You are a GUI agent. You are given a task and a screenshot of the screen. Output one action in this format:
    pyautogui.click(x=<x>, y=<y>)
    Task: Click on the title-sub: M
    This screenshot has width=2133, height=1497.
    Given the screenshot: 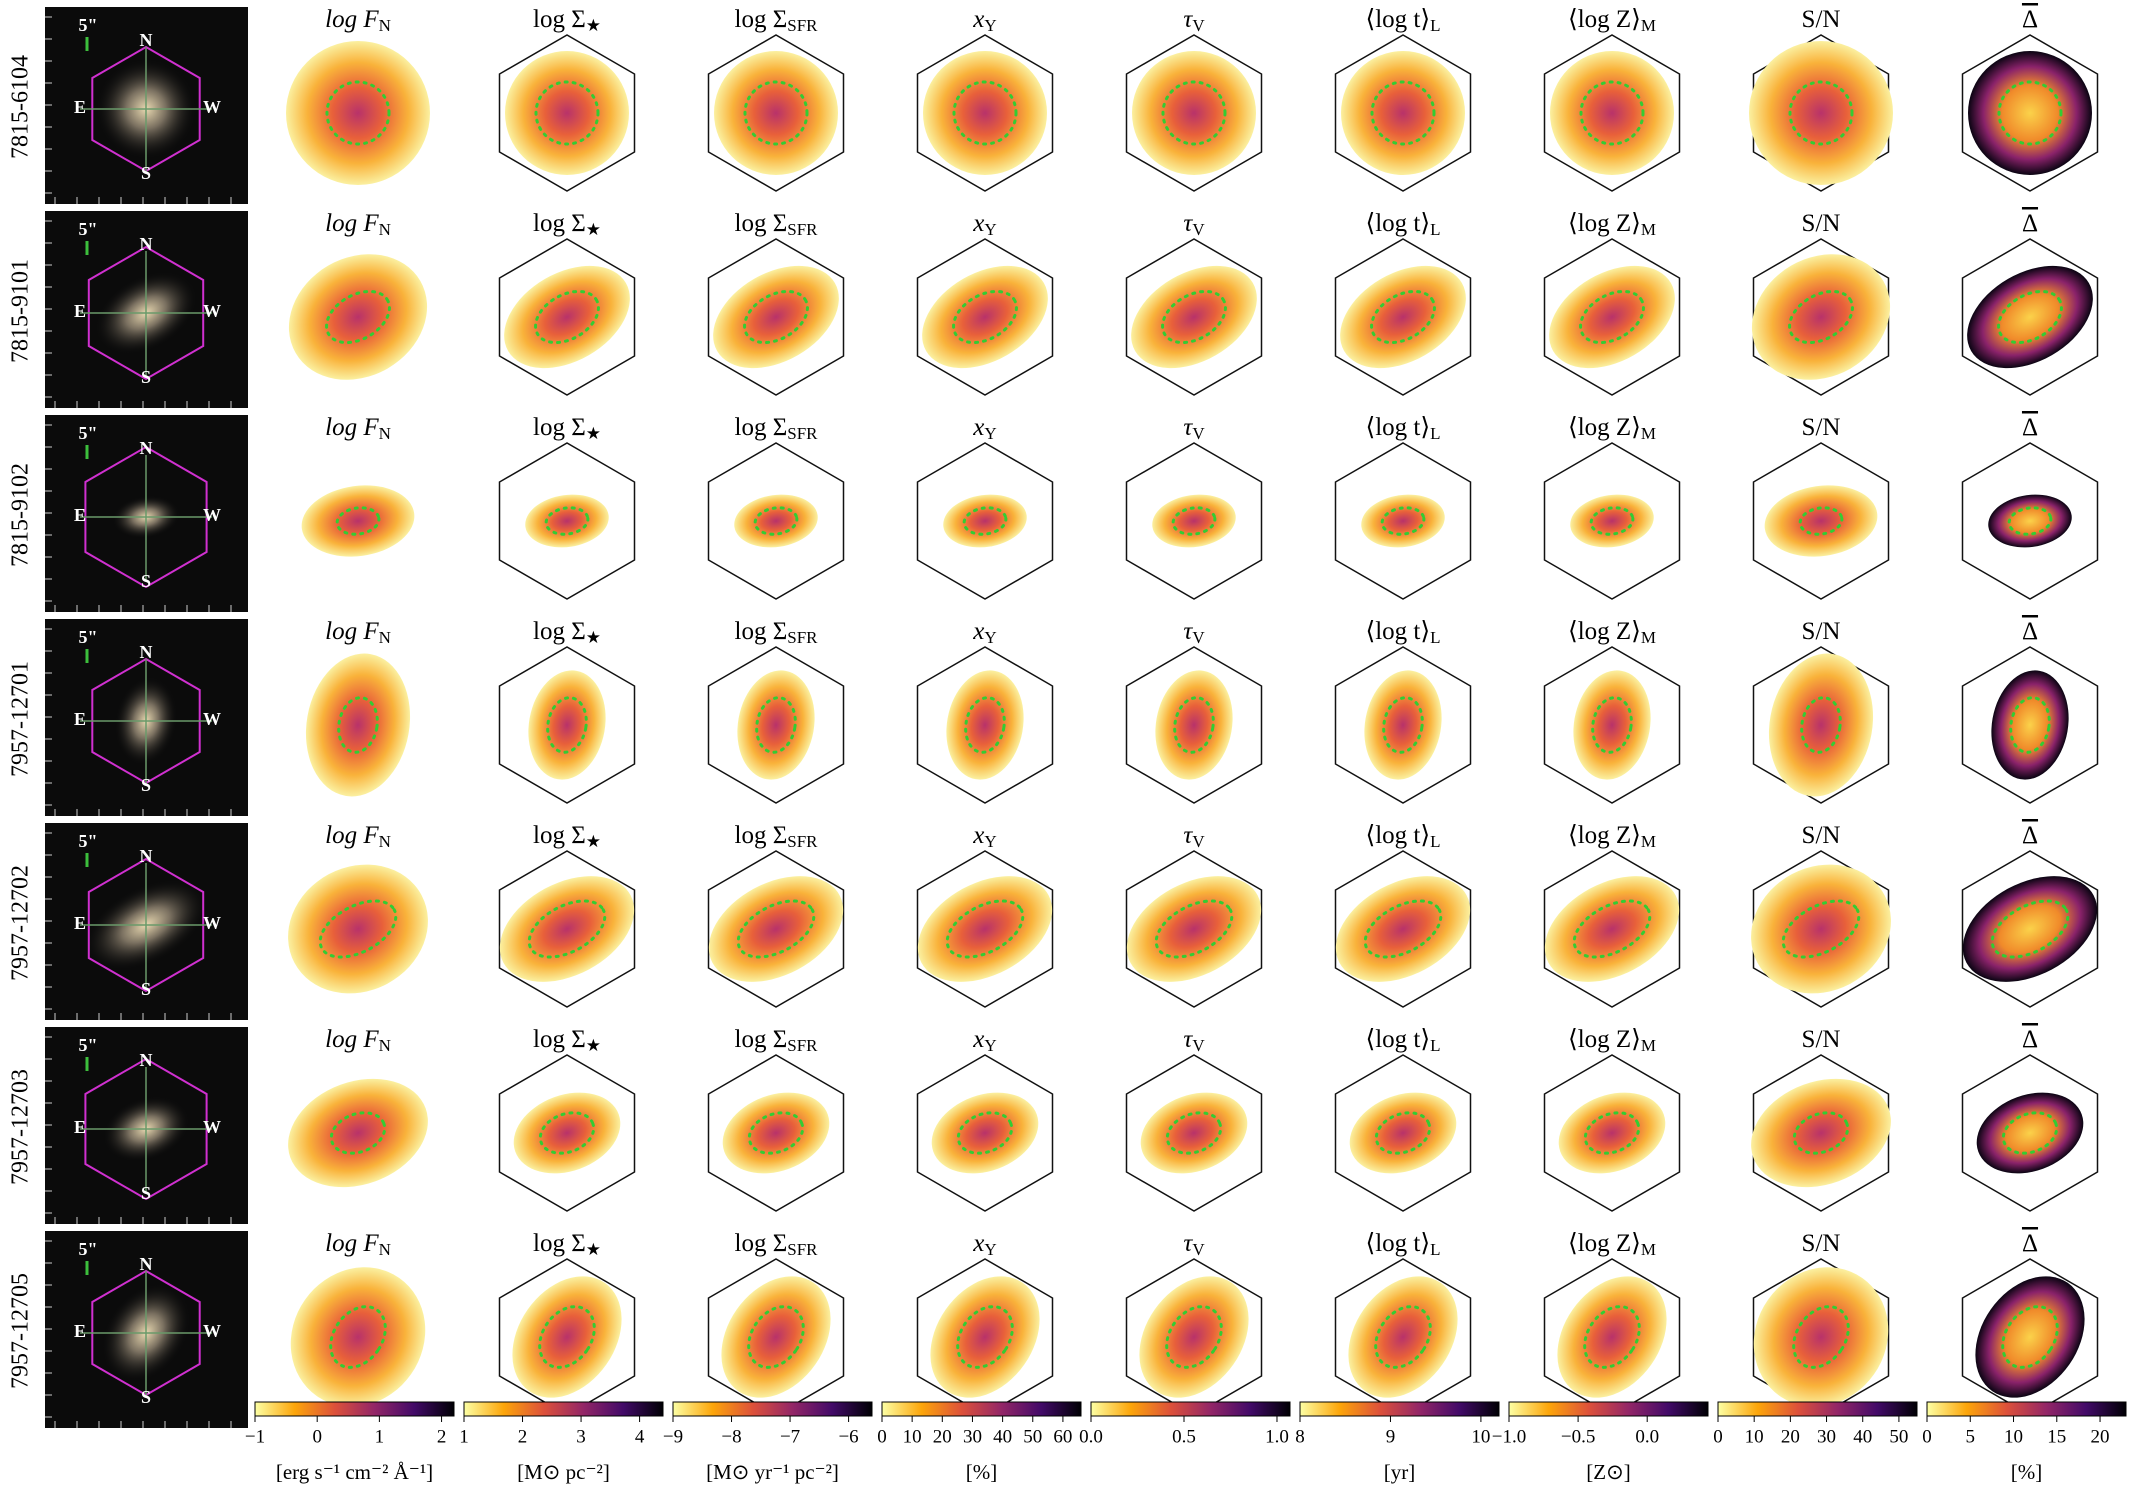 What is the action you would take?
    pyautogui.click(x=1648, y=841)
    